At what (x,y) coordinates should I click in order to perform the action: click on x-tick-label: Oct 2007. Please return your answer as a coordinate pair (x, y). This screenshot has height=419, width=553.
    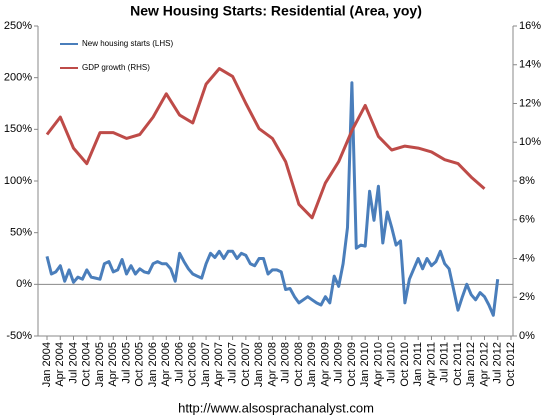
    Looking at the image, I should click on (246, 364).